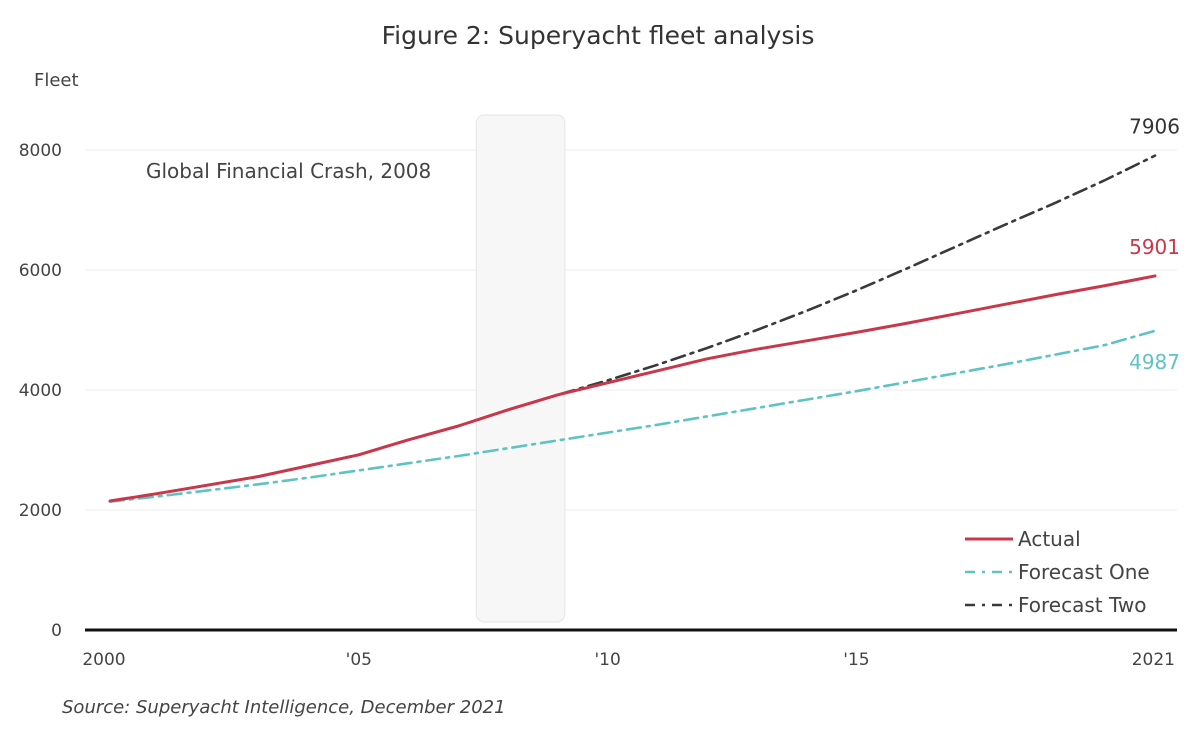 The image size is (1200, 739). What do you see at coordinates (856, 660) in the screenshot?
I see `x-tick-label: '15` at bounding box center [856, 660].